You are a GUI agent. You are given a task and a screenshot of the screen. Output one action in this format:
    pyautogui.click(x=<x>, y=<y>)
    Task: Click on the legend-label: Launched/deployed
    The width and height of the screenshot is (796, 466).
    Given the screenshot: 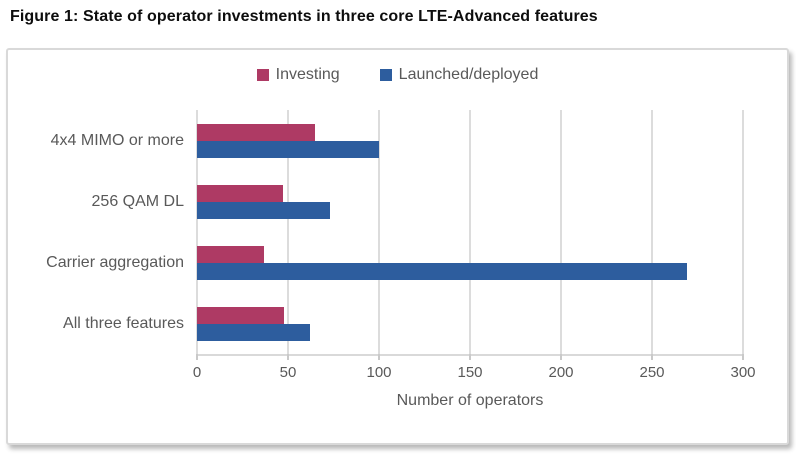 What is the action you would take?
    pyautogui.click(x=468, y=74)
    